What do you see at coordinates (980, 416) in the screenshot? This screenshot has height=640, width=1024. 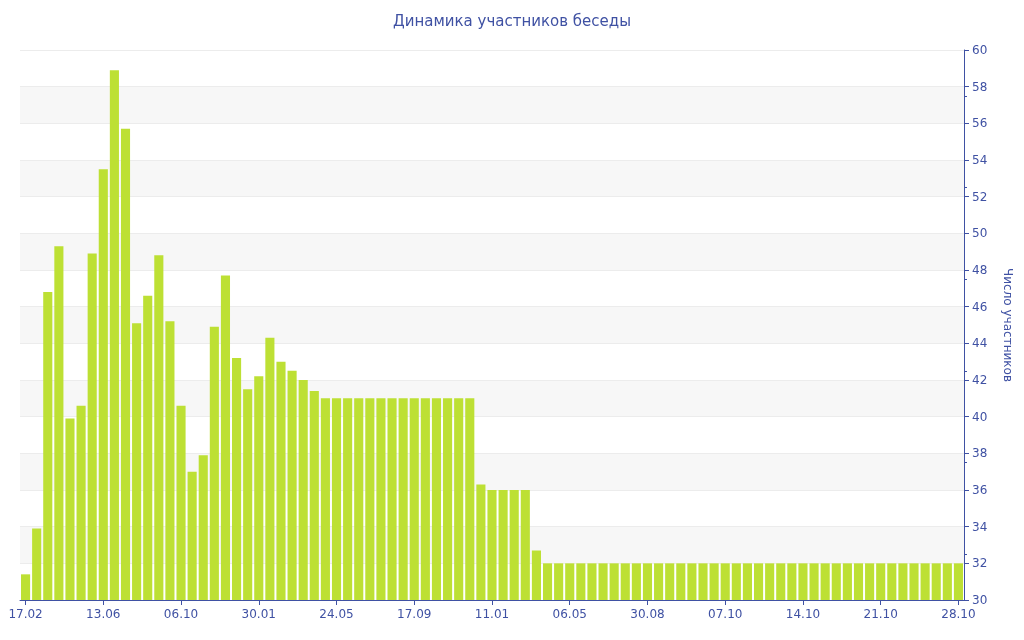 I see `y-tick-label: 40` at bounding box center [980, 416].